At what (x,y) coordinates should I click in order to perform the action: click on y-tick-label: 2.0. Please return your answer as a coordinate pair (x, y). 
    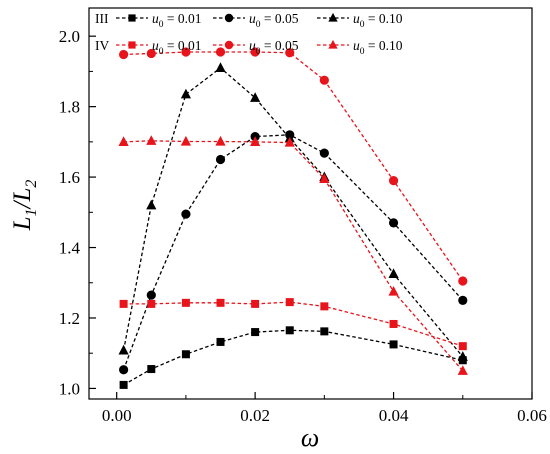
    Looking at the image, I should click on (69, 36).